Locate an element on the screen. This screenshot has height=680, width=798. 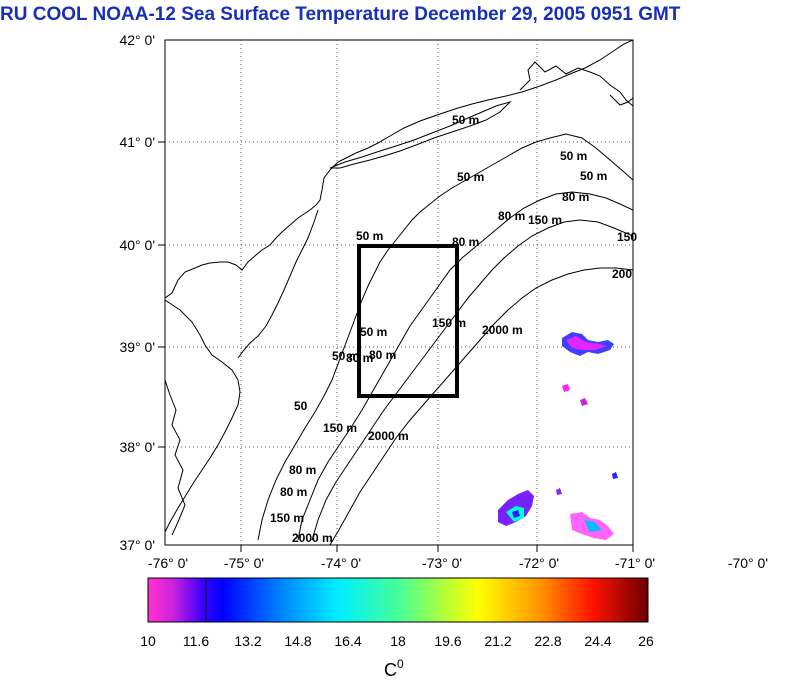
colorbar-unit-superscript: 0 is located at coordinates (400, 664).